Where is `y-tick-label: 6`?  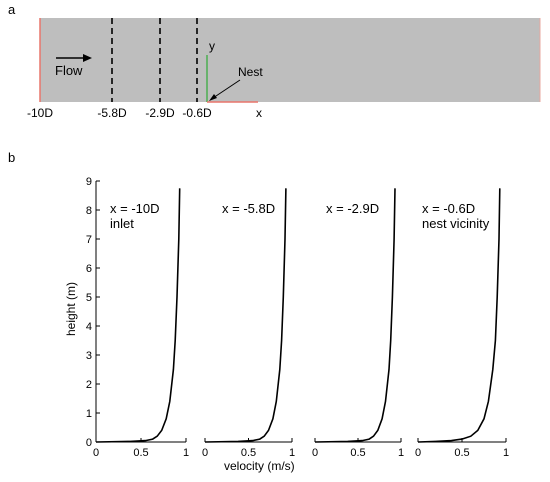 y-tick-label: 6 is located at coordinates (89, 269).